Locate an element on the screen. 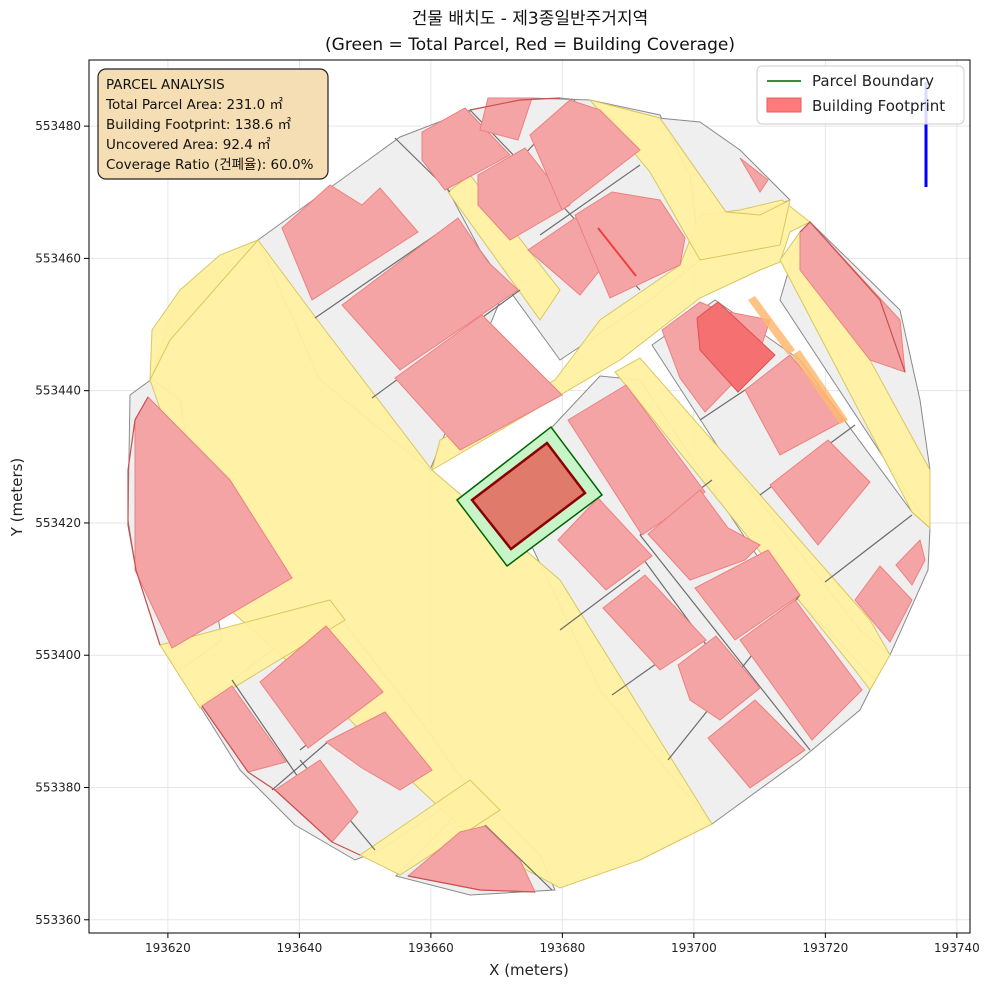  road-north-vertical is located at coordinates (689, 180).